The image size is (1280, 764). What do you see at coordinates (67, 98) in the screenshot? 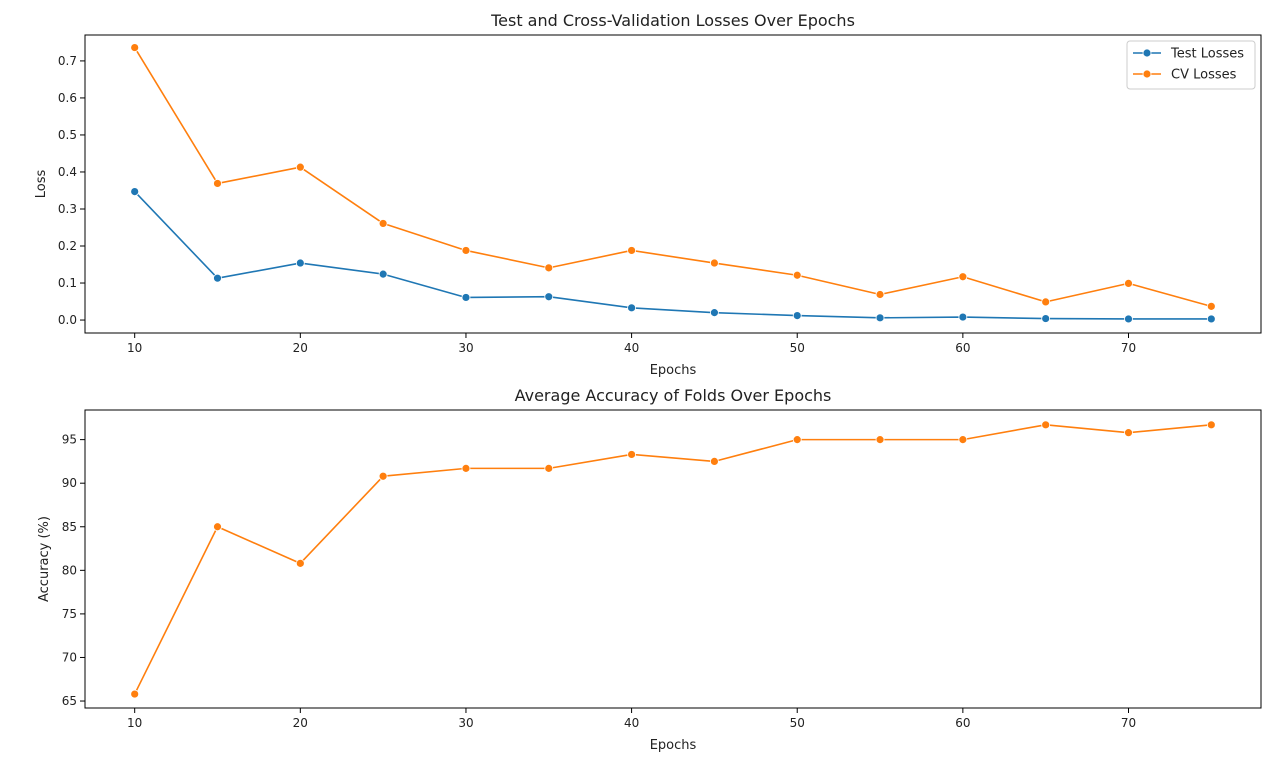
I see `y-tick-label: 0.6` at bounding box center [67, 98].